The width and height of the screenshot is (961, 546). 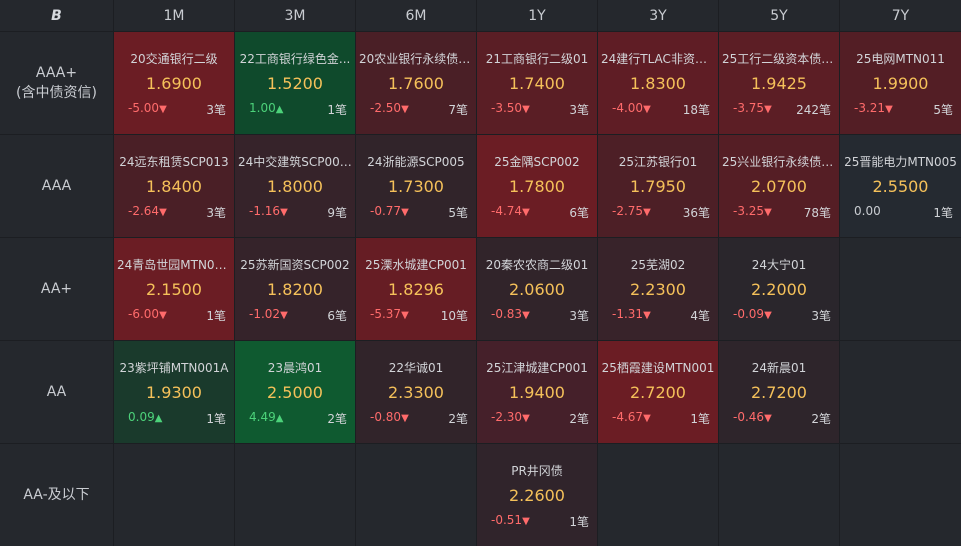 What do you see at coordinates (174, 15) in the screenshot?
I see `col-header-1m: 1M` at bounding box center [174, 15].